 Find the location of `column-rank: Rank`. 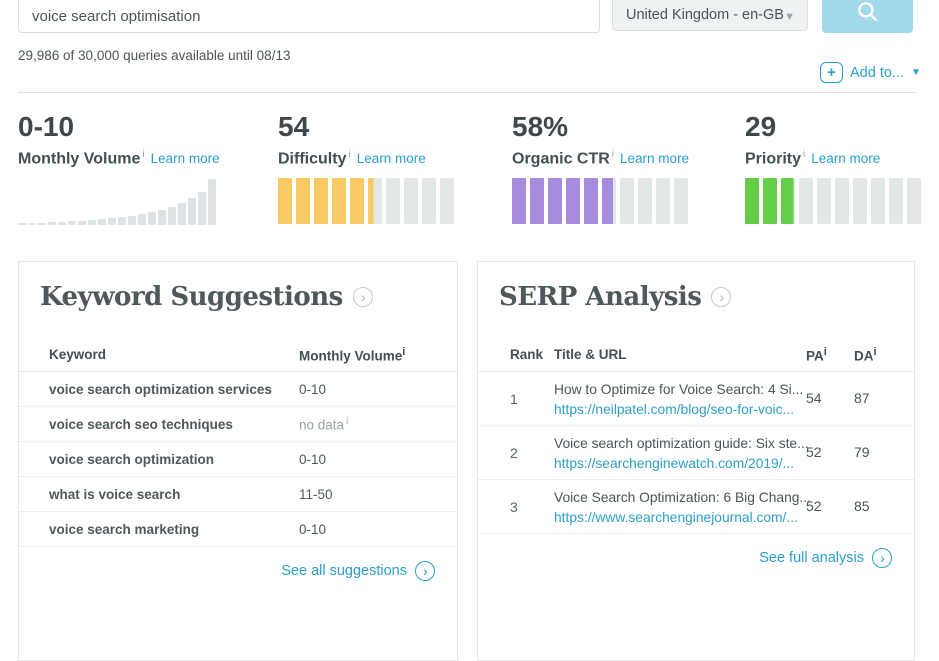

column-rank: Rank is located at coordinates (527, 354).